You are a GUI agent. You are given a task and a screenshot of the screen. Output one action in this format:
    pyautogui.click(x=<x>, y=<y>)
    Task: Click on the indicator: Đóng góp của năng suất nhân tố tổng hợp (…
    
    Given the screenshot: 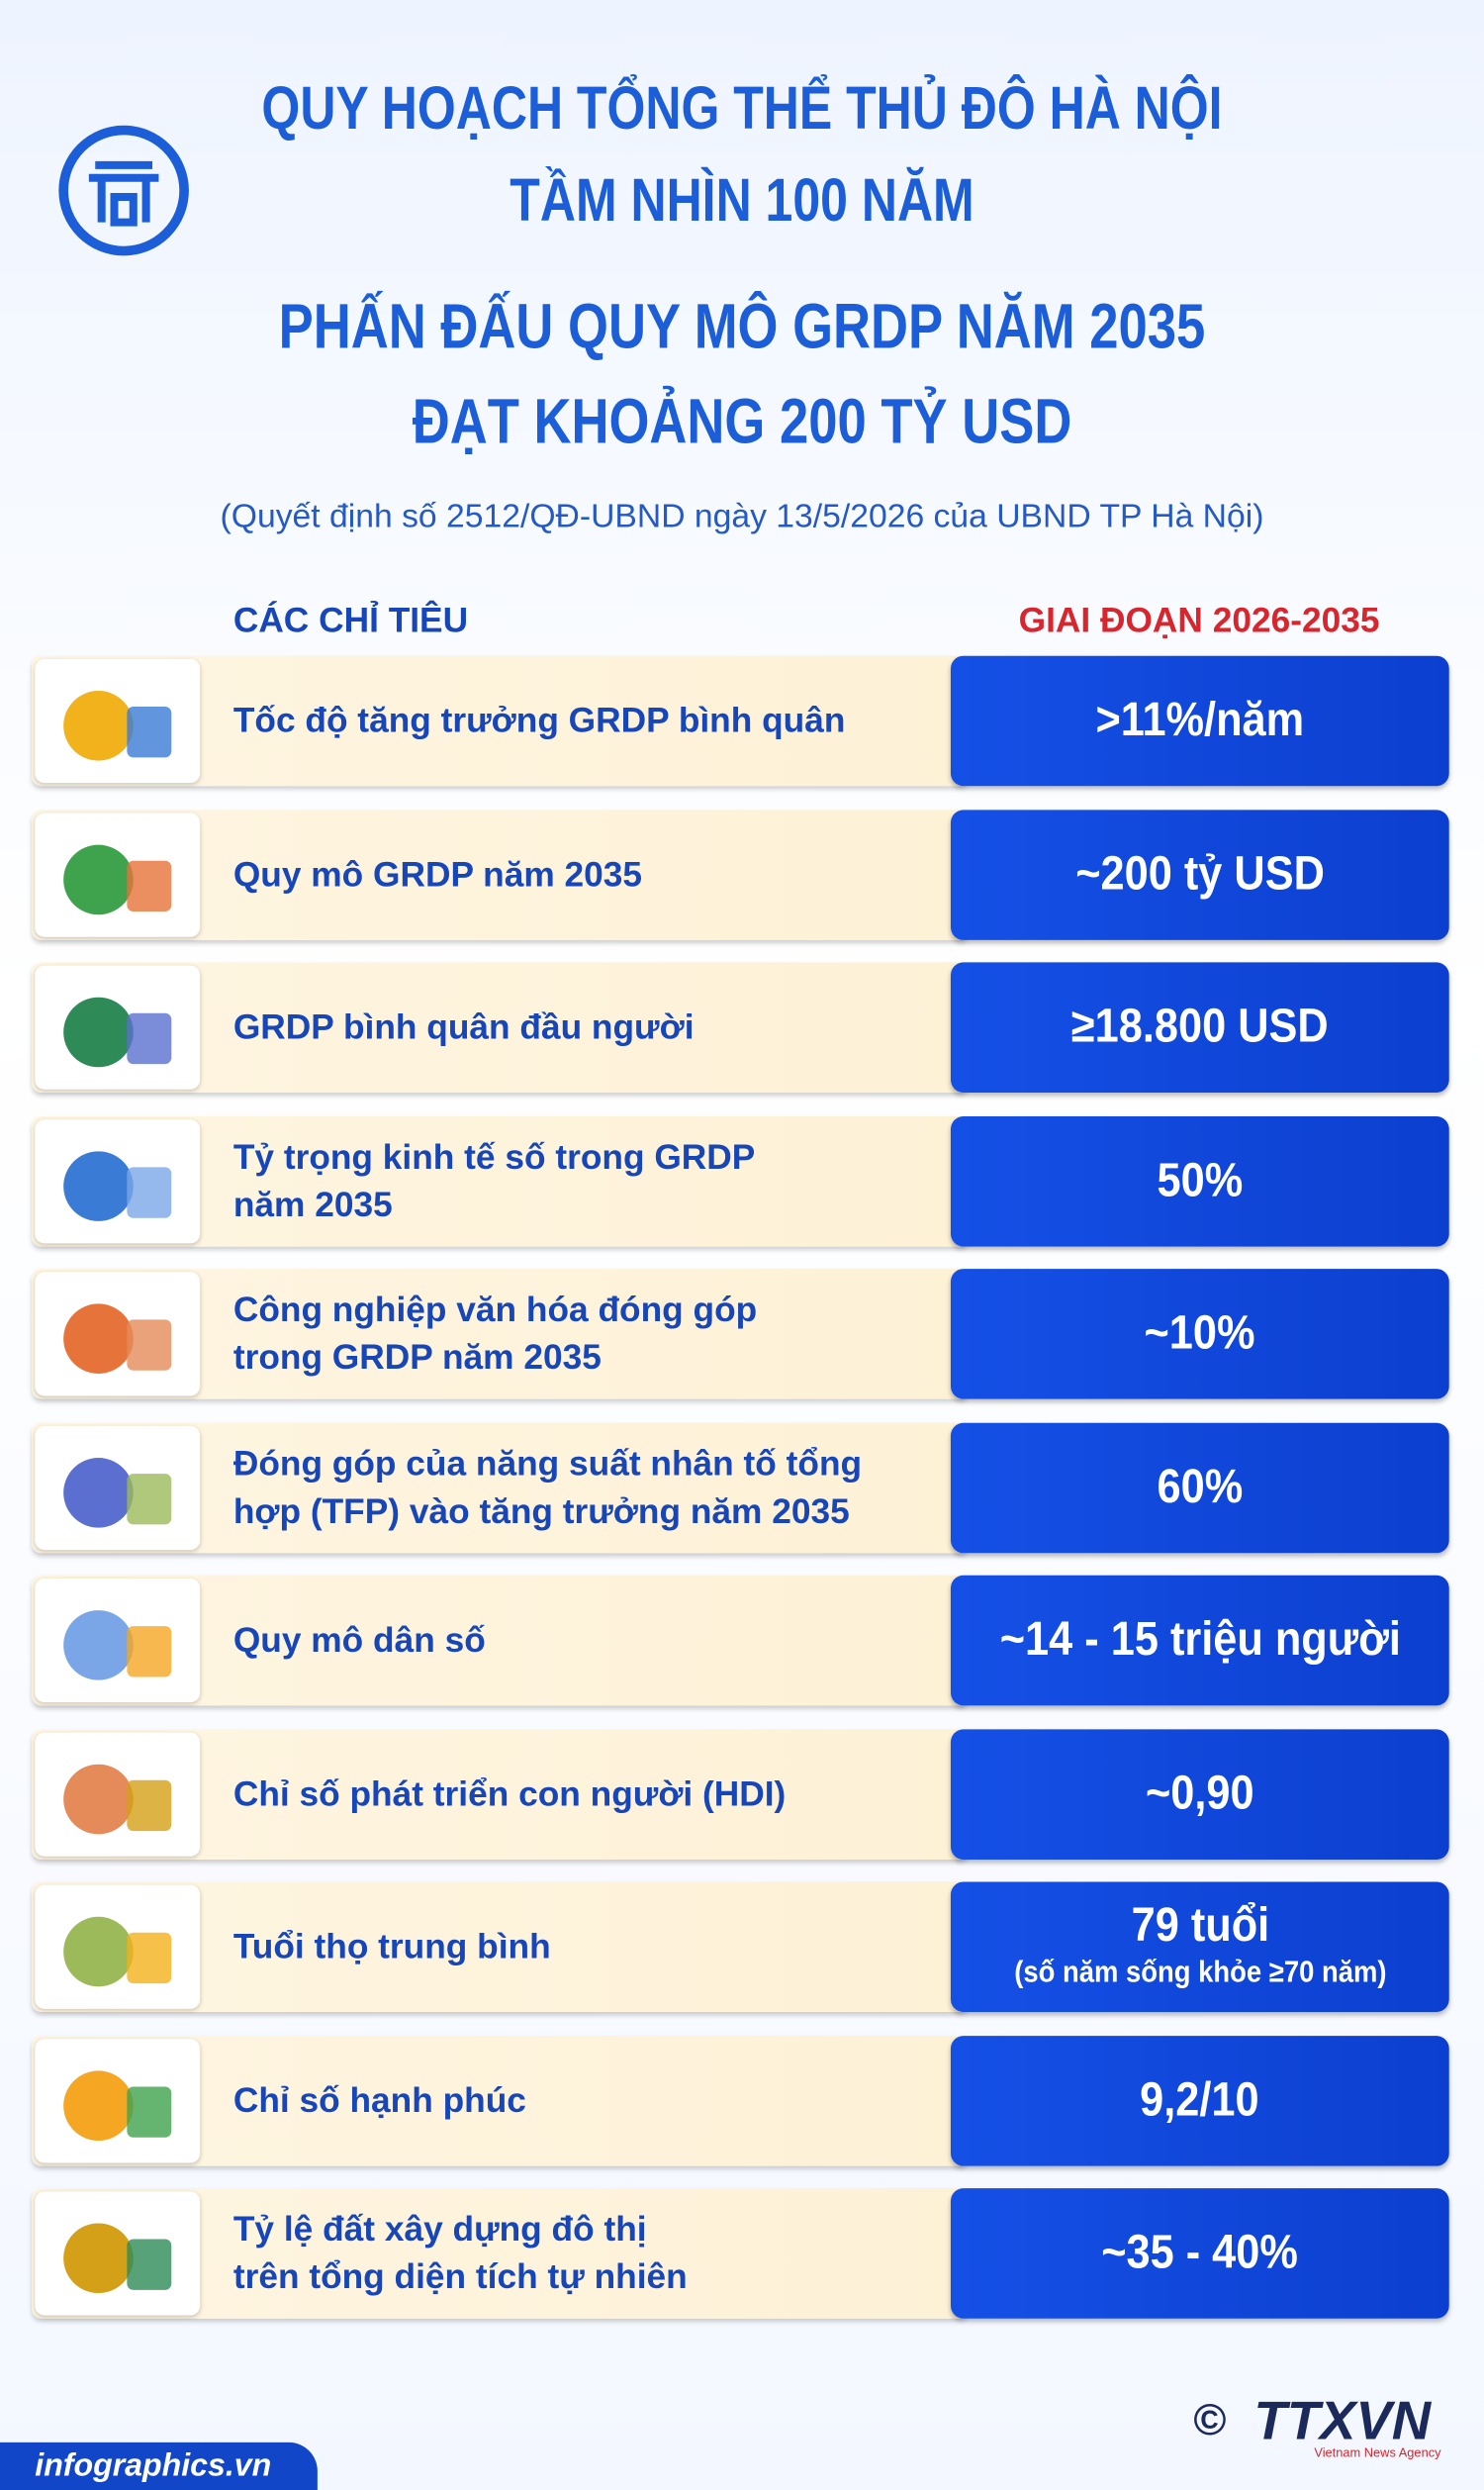 What is the action you would take?
    pyautogui.click(x=590, y=1487)
    